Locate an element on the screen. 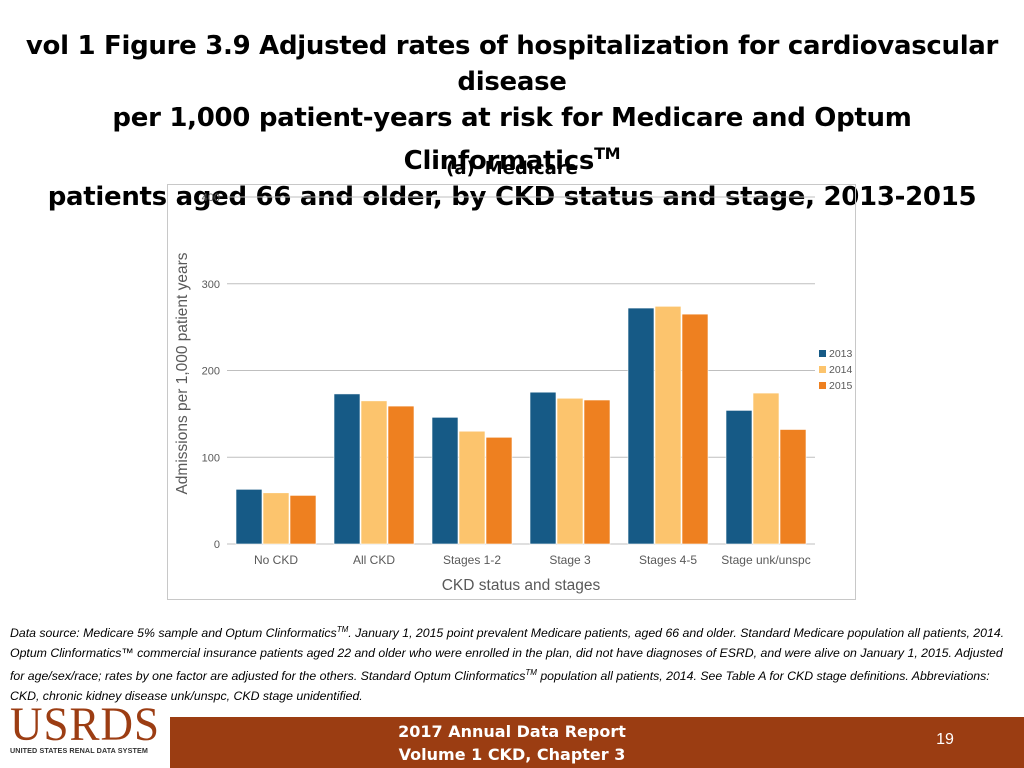  legend-label-2013: 2013 is located at coordinates (841, 354).